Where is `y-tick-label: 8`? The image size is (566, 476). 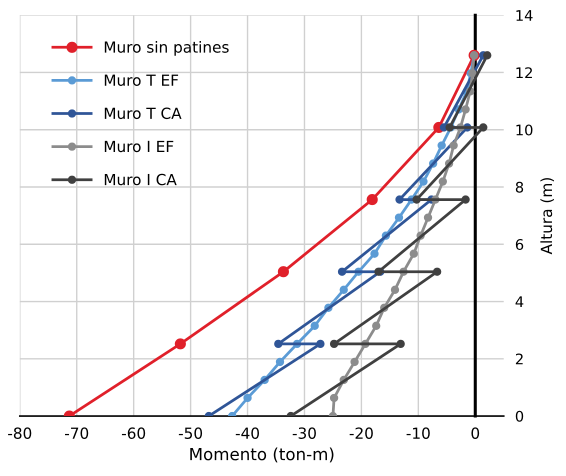 y-tick-label: 8 is located at coordinates (520, 187).